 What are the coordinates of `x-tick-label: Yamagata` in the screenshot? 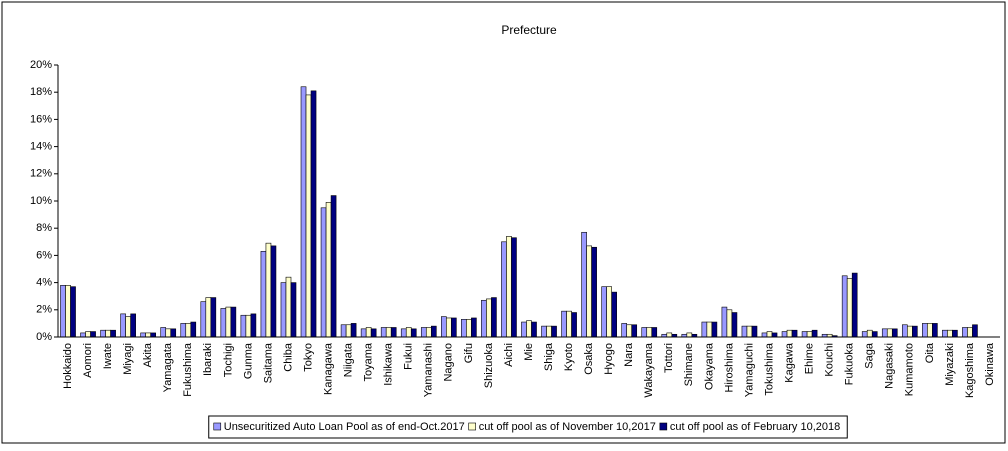 It's located at (168, 367).